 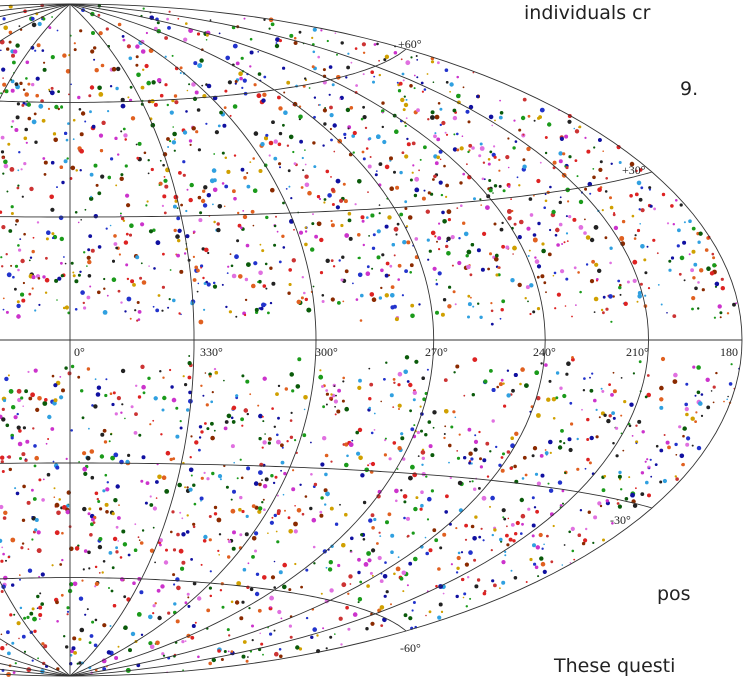 I want to click on parallel, so click(x=326, y=485).